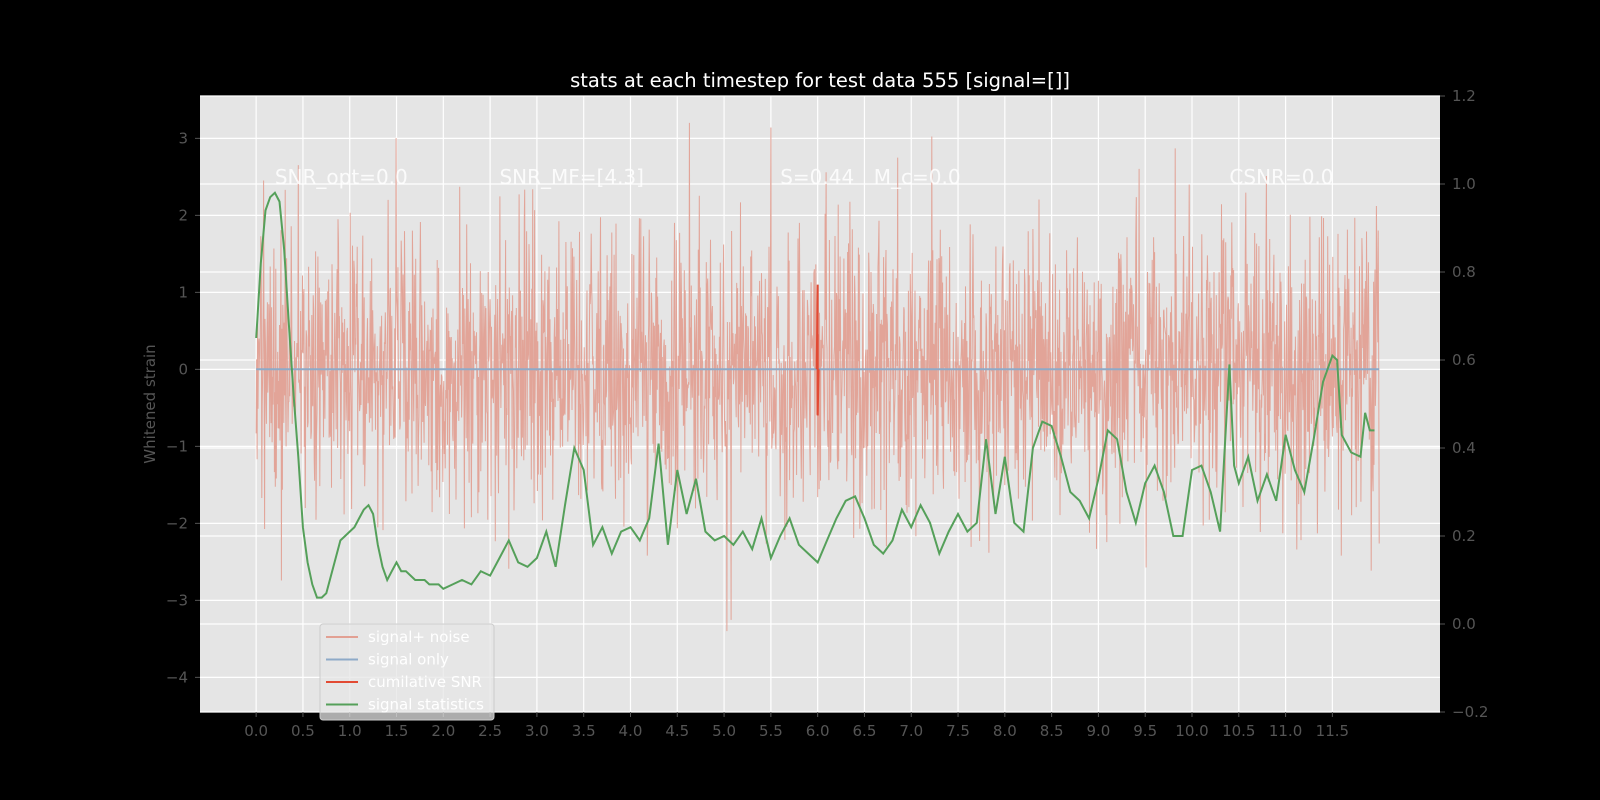 The width and height of the screenshot is (1600, 800). What do you see at coordinates (571, 177) in the screenshot?
I see `annotation: SNR_MF=[4.3]` at bounding box center [571, 177].